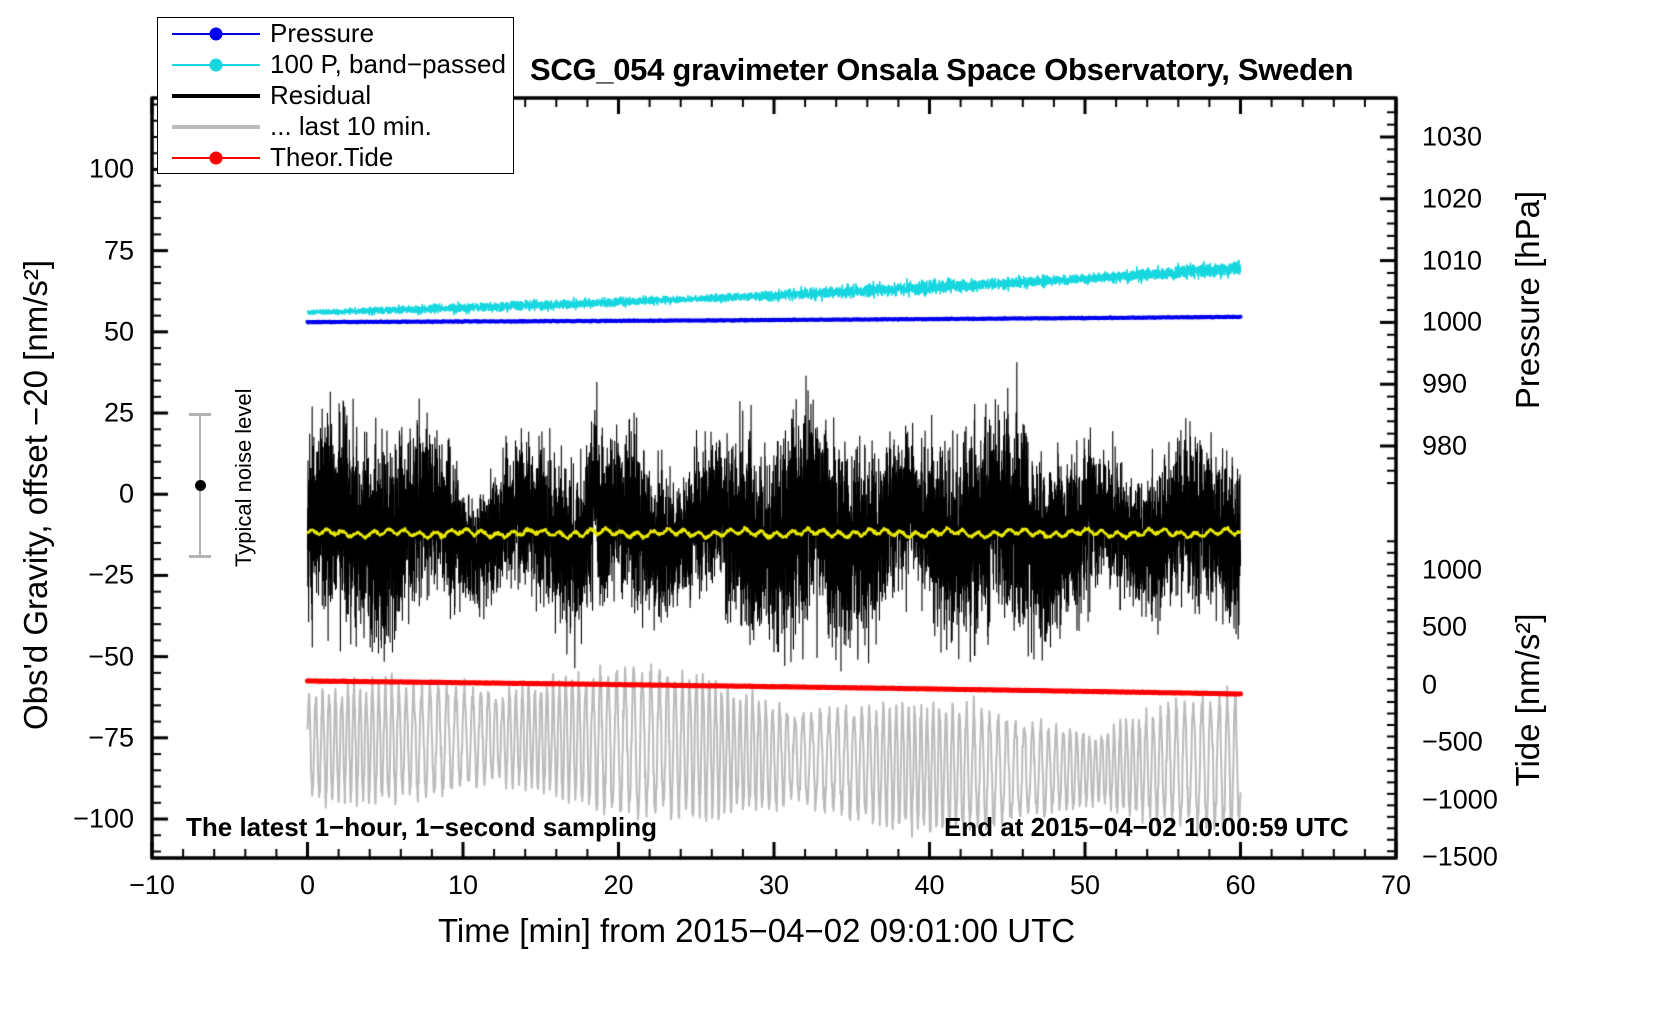 The height and width of the screenshot is (1020, 1660). I want to click on tick-label: −100, so click(103, 818).